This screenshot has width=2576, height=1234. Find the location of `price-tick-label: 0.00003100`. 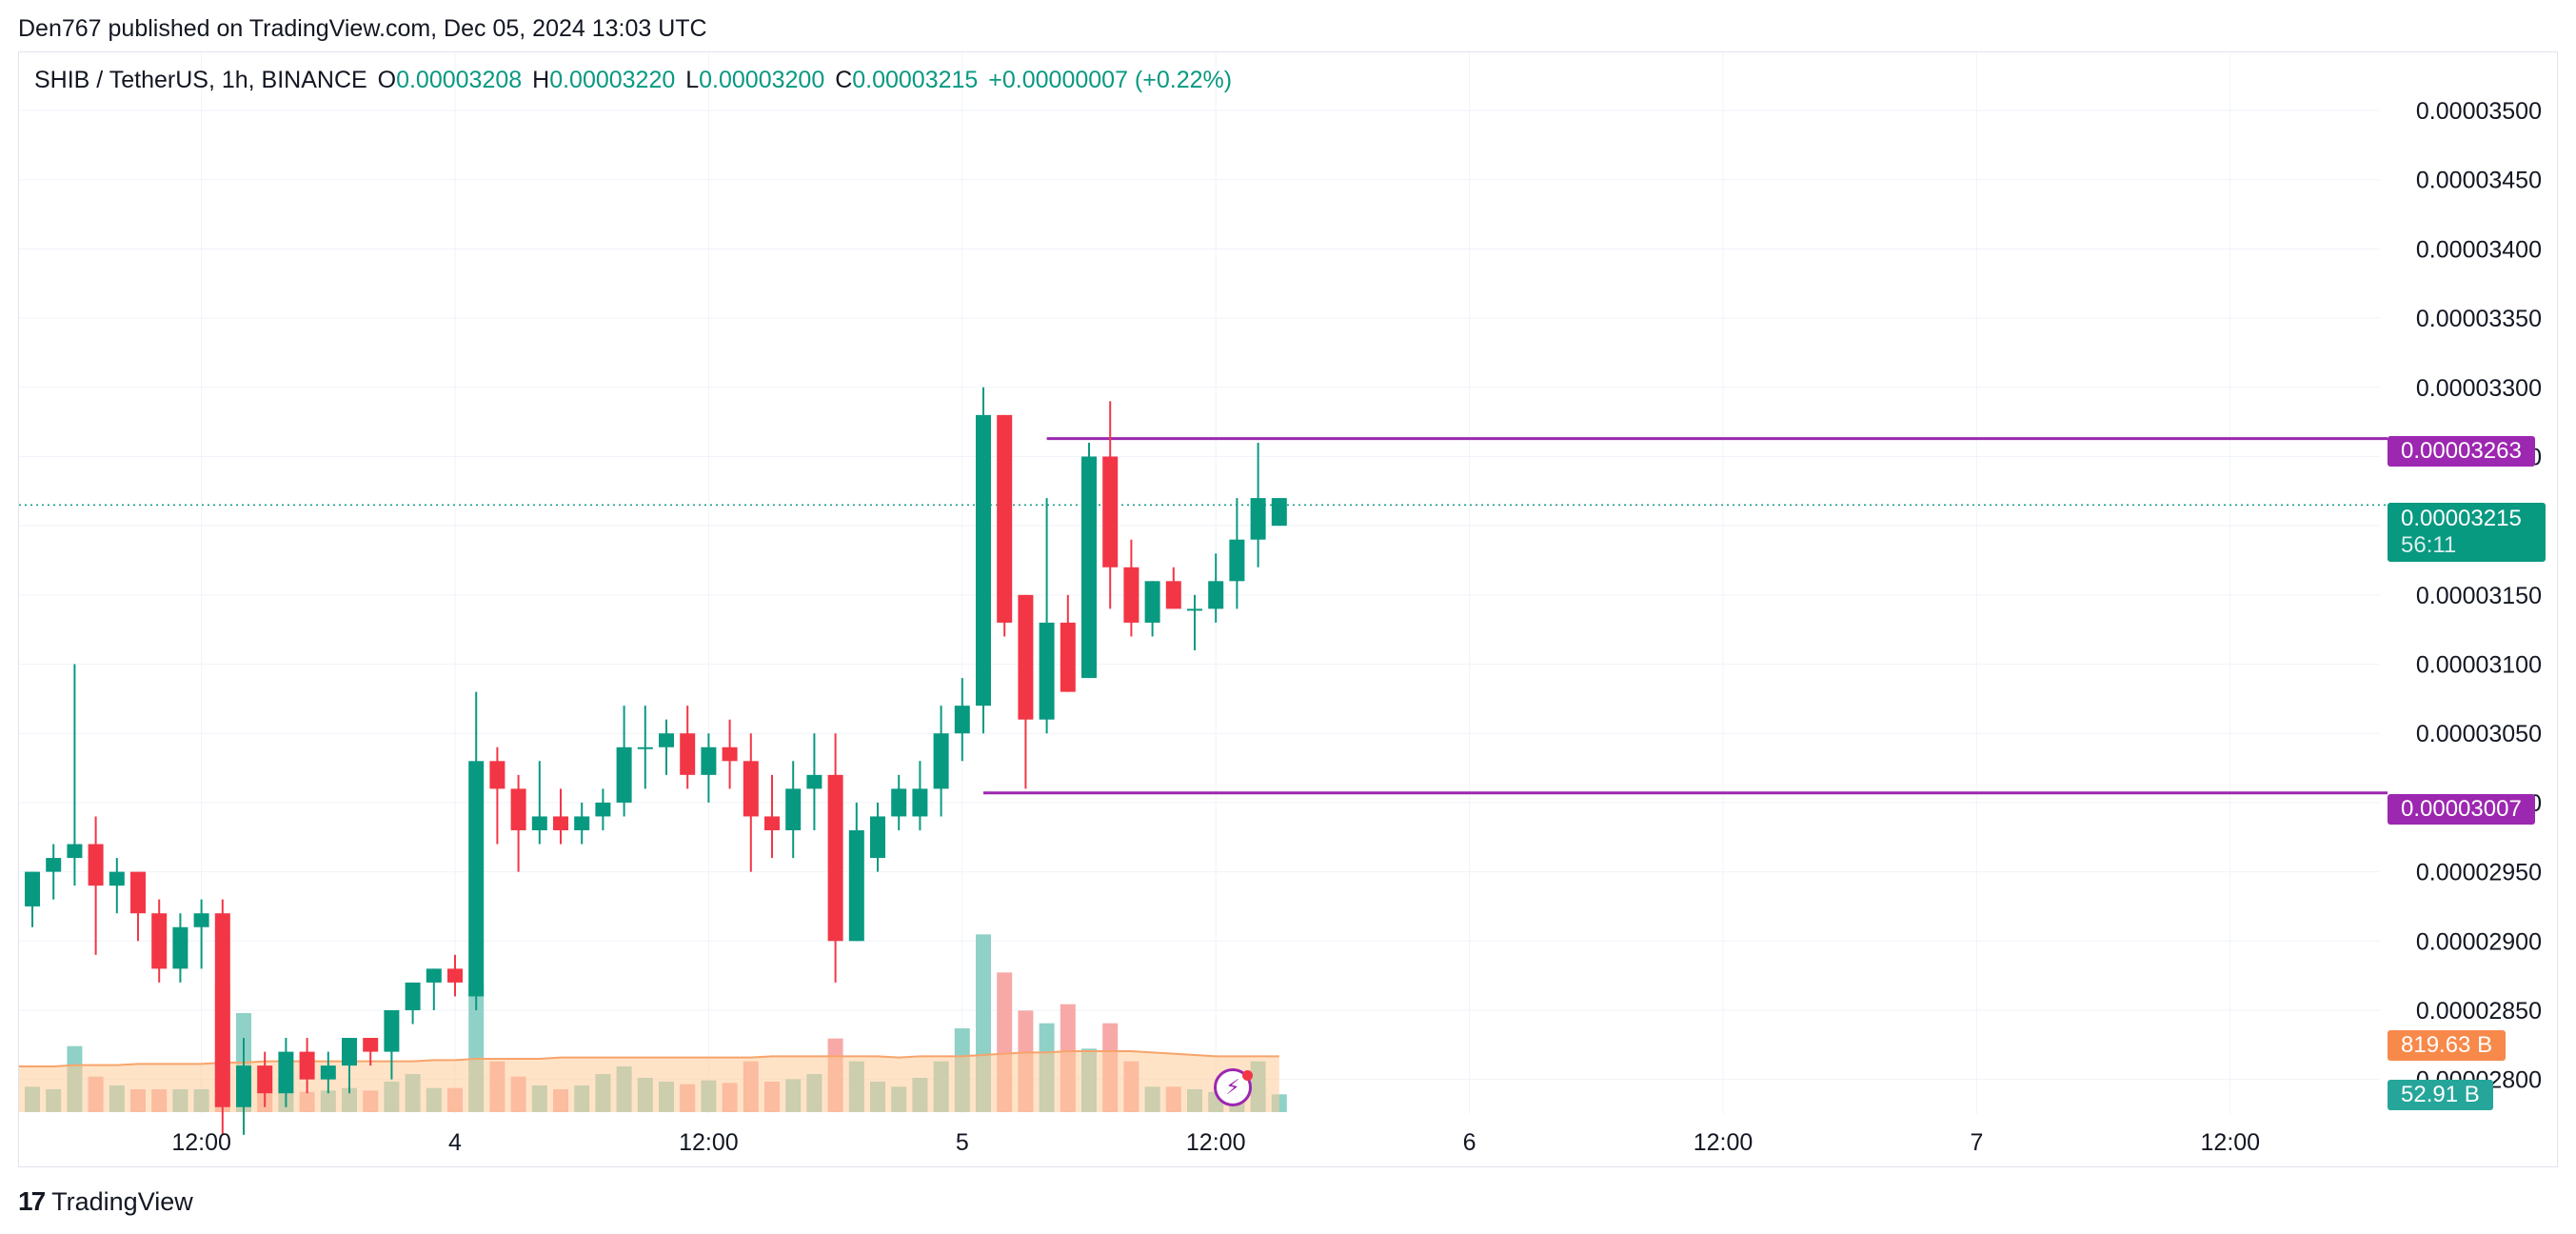

price-tick-label: 0.00003100 is located at coordinates (2479, 665).